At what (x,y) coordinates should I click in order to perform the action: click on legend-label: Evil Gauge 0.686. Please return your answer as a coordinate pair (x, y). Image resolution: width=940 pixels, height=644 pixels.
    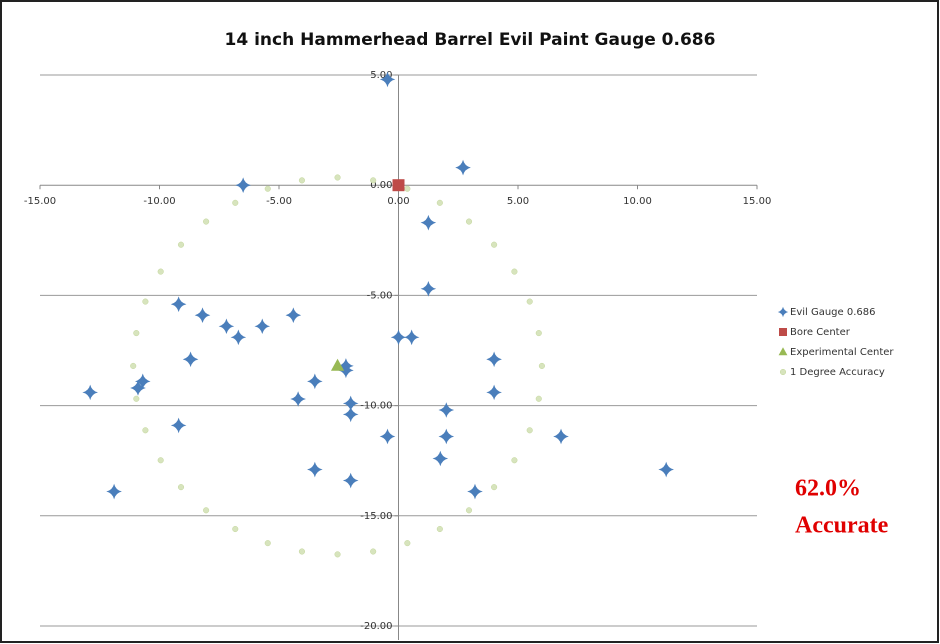
    Looking at the image, I should click on (833, 312).